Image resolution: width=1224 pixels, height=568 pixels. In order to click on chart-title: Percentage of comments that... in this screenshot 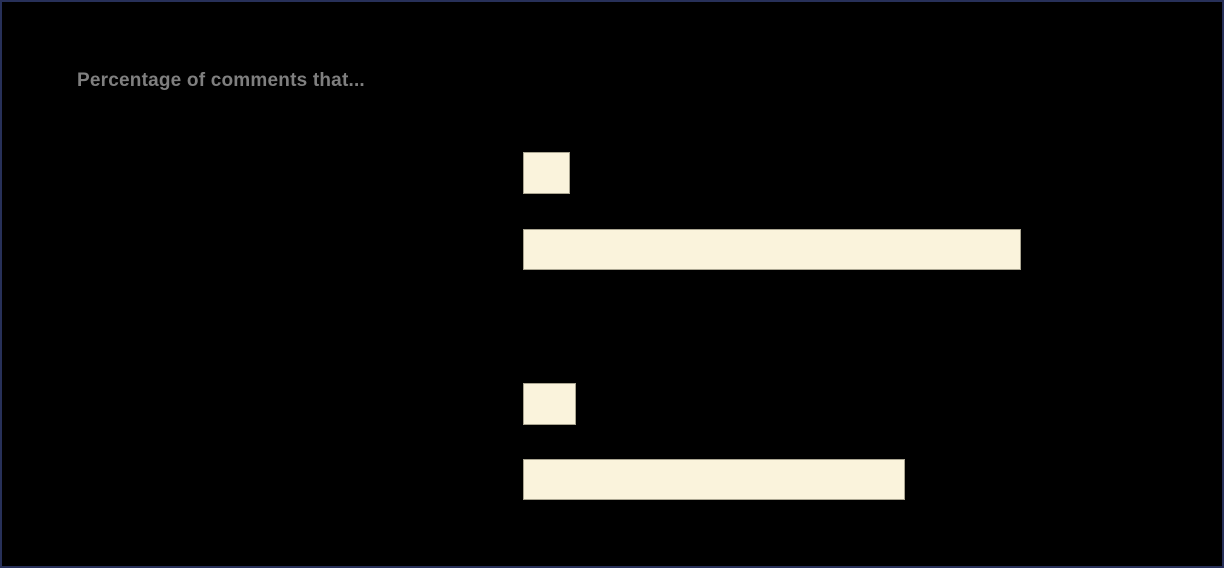, I will do `click(221, 80)`.